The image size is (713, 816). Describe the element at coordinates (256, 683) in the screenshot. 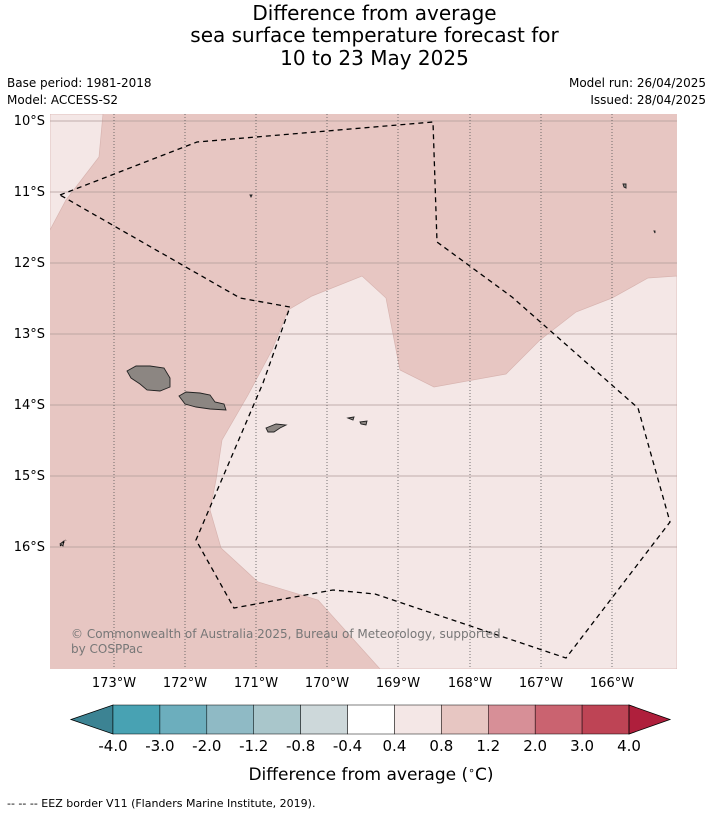

I see `lon-label: 171°W` at that location.